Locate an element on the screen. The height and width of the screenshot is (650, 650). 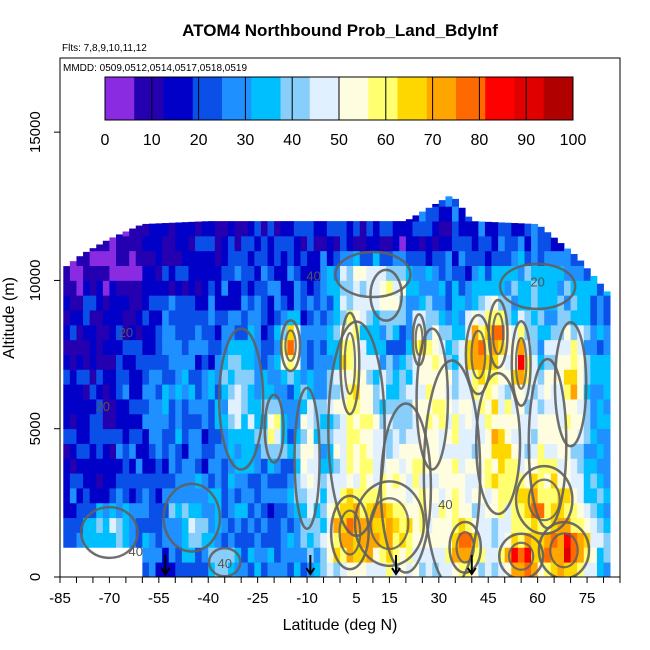
colorbar-swatch is located at coordinates (149, 98).